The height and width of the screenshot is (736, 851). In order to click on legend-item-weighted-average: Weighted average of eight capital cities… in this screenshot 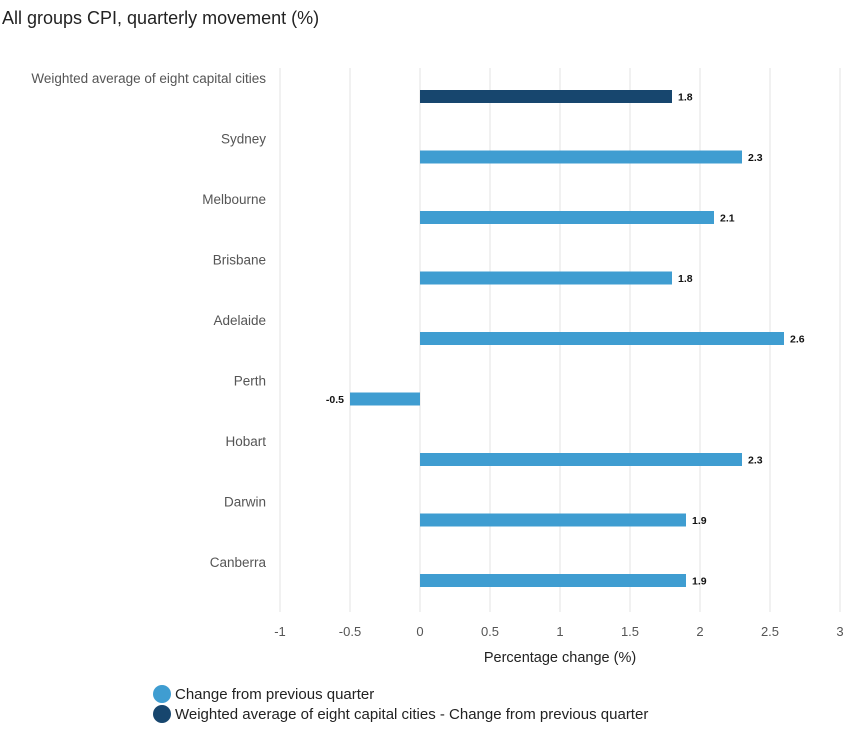, I will do `click(400, 714)`.